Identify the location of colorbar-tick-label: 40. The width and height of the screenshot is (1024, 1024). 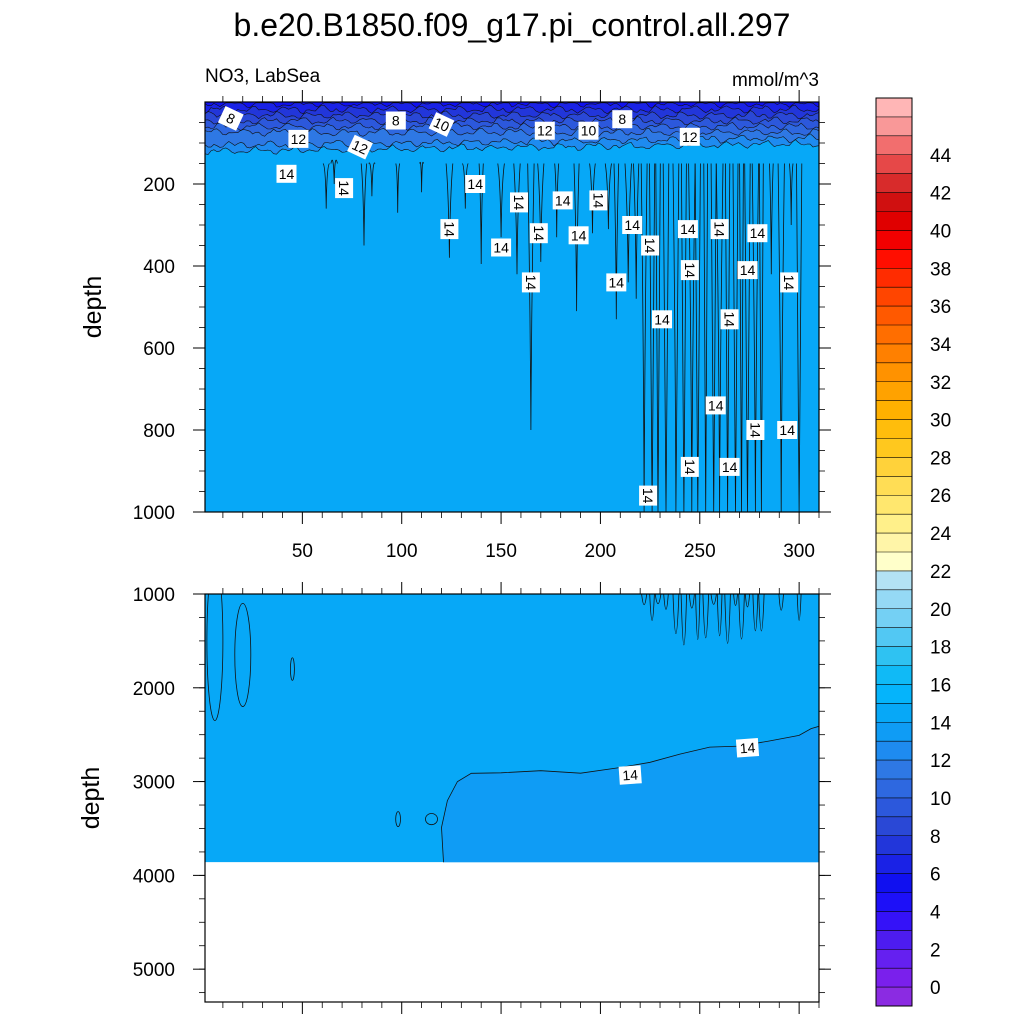
(940, 231).